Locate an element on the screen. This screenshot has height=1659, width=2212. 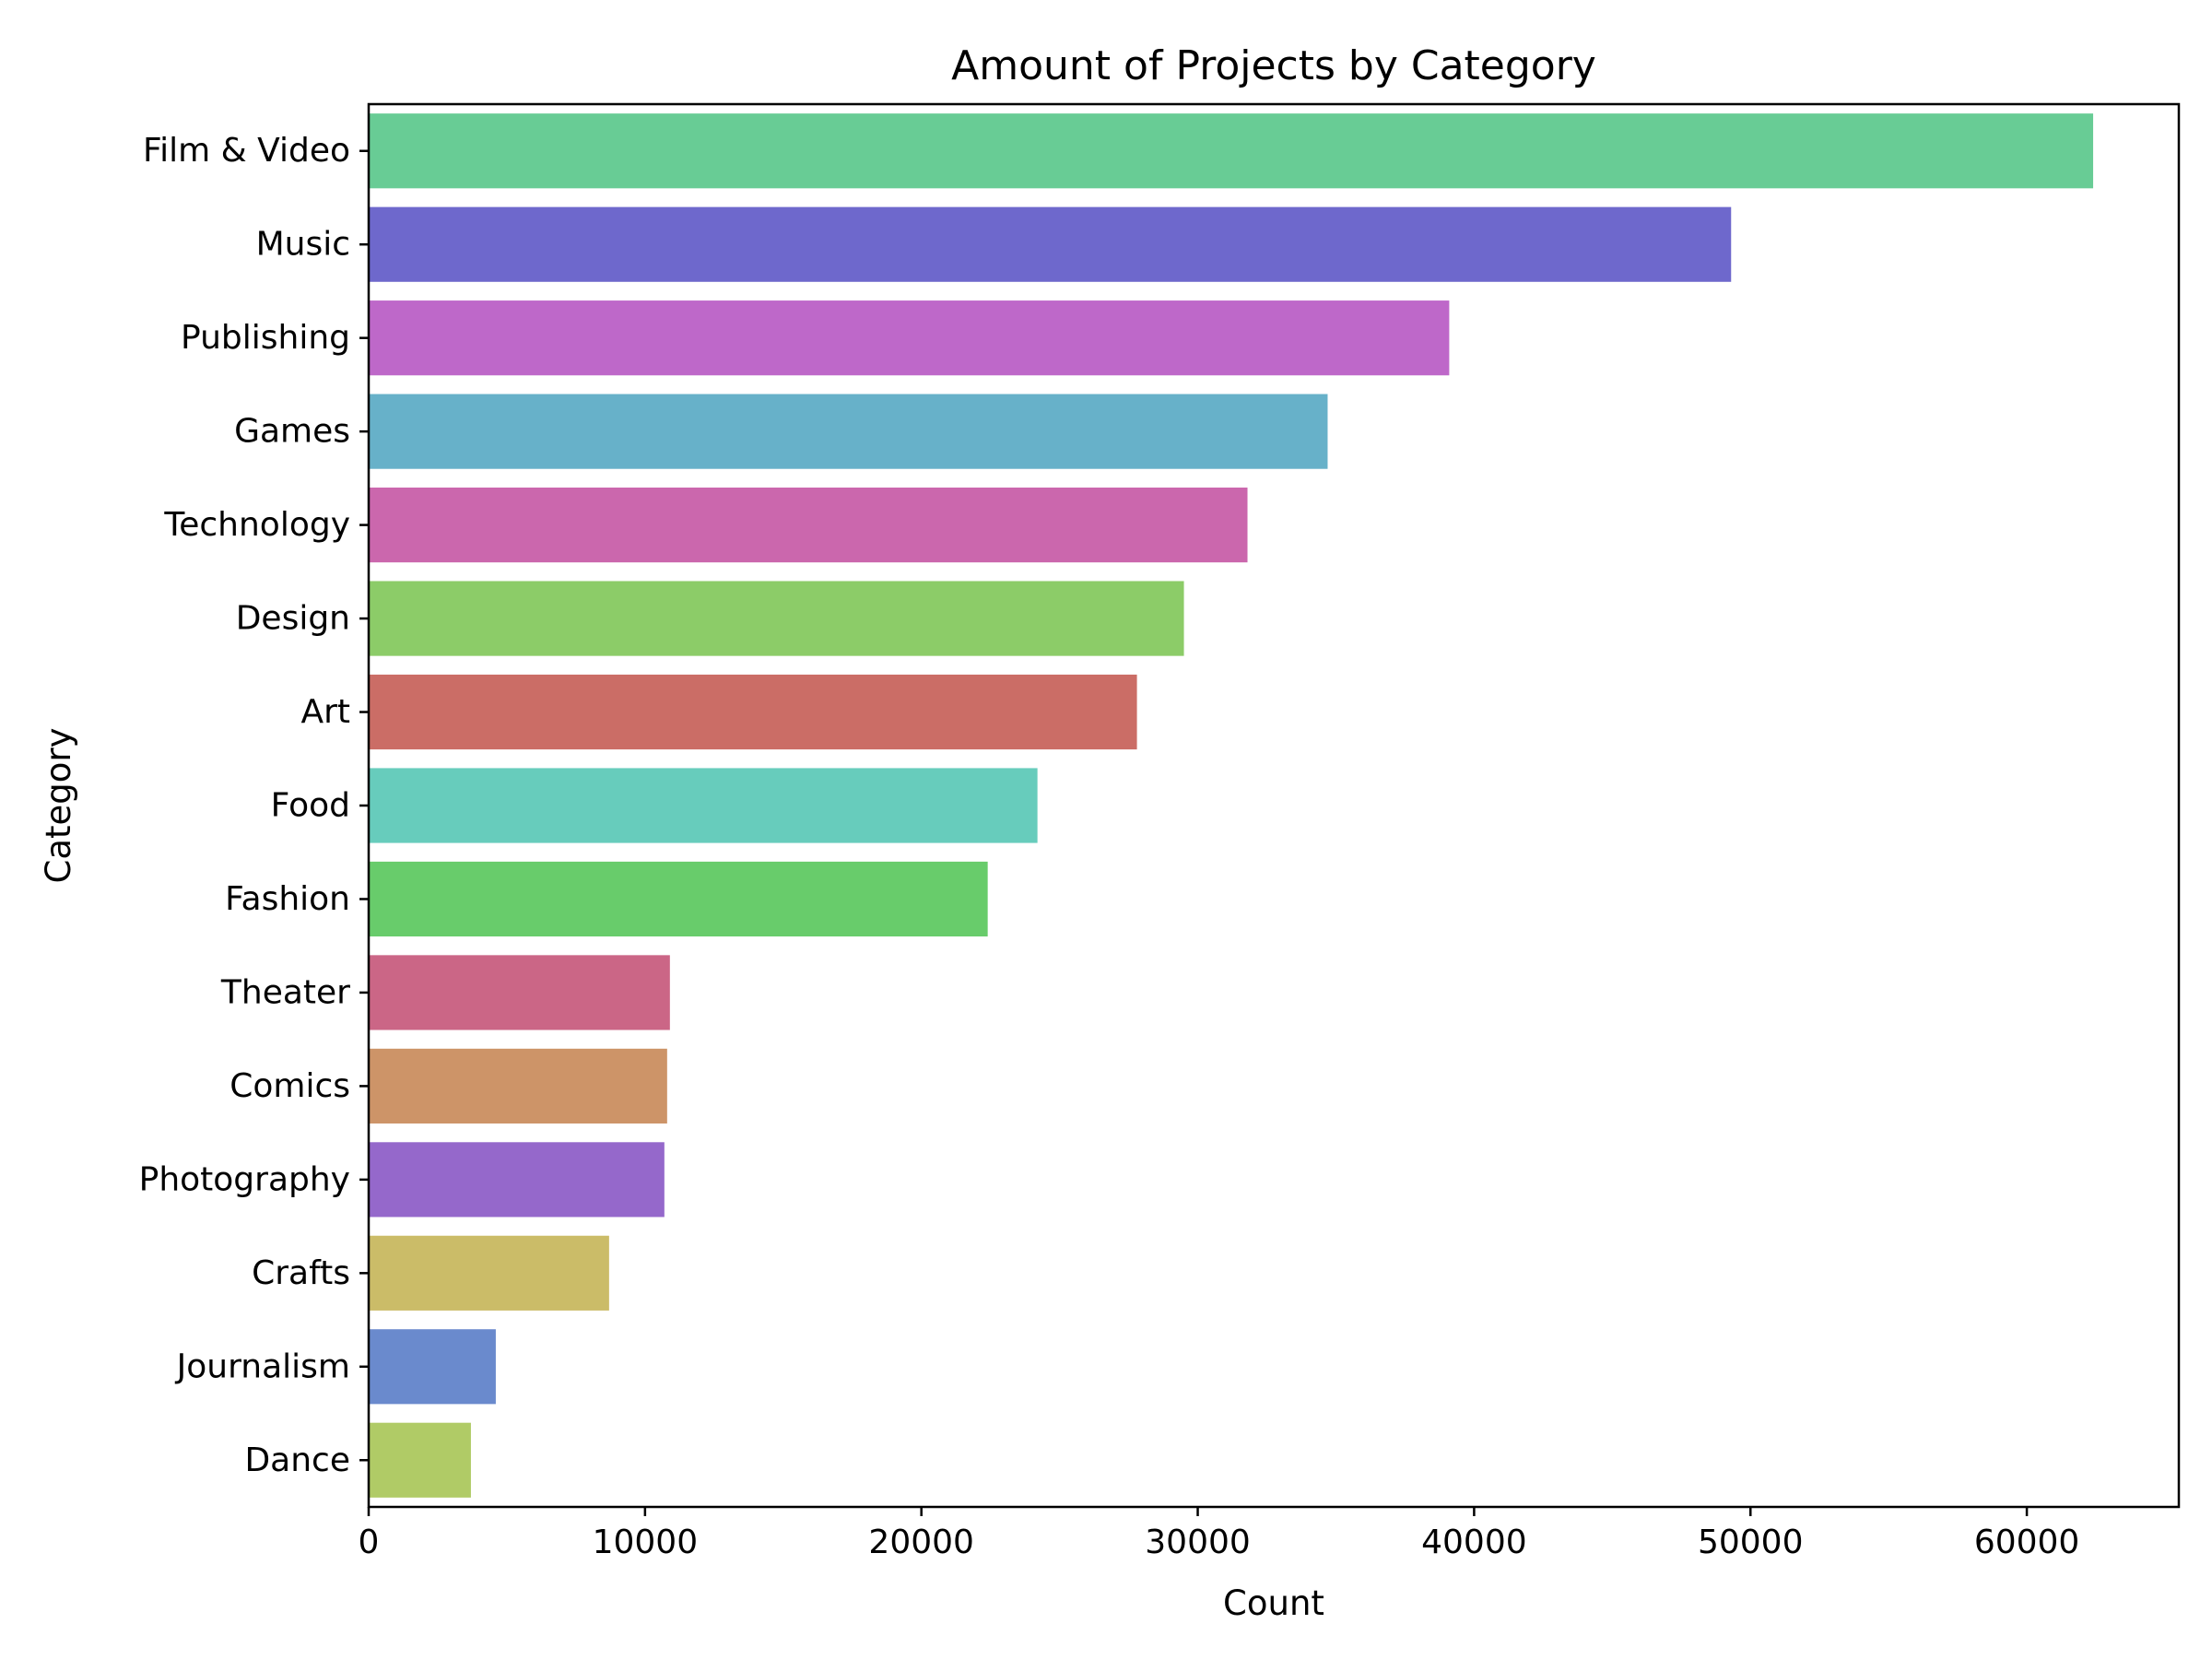
bar-theater is located at coordinates (519, 992).